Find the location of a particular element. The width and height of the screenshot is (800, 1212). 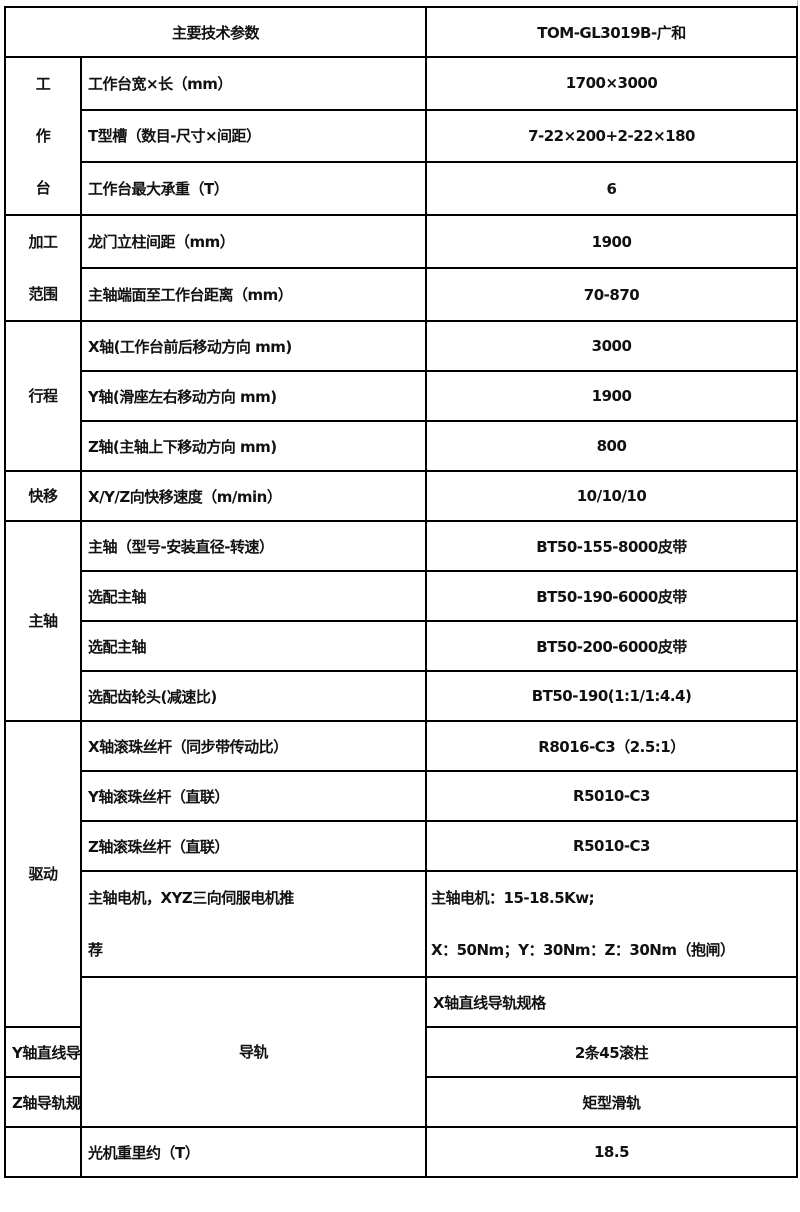

category-cell: 加工 范围 is located at coordinates (43, 268).